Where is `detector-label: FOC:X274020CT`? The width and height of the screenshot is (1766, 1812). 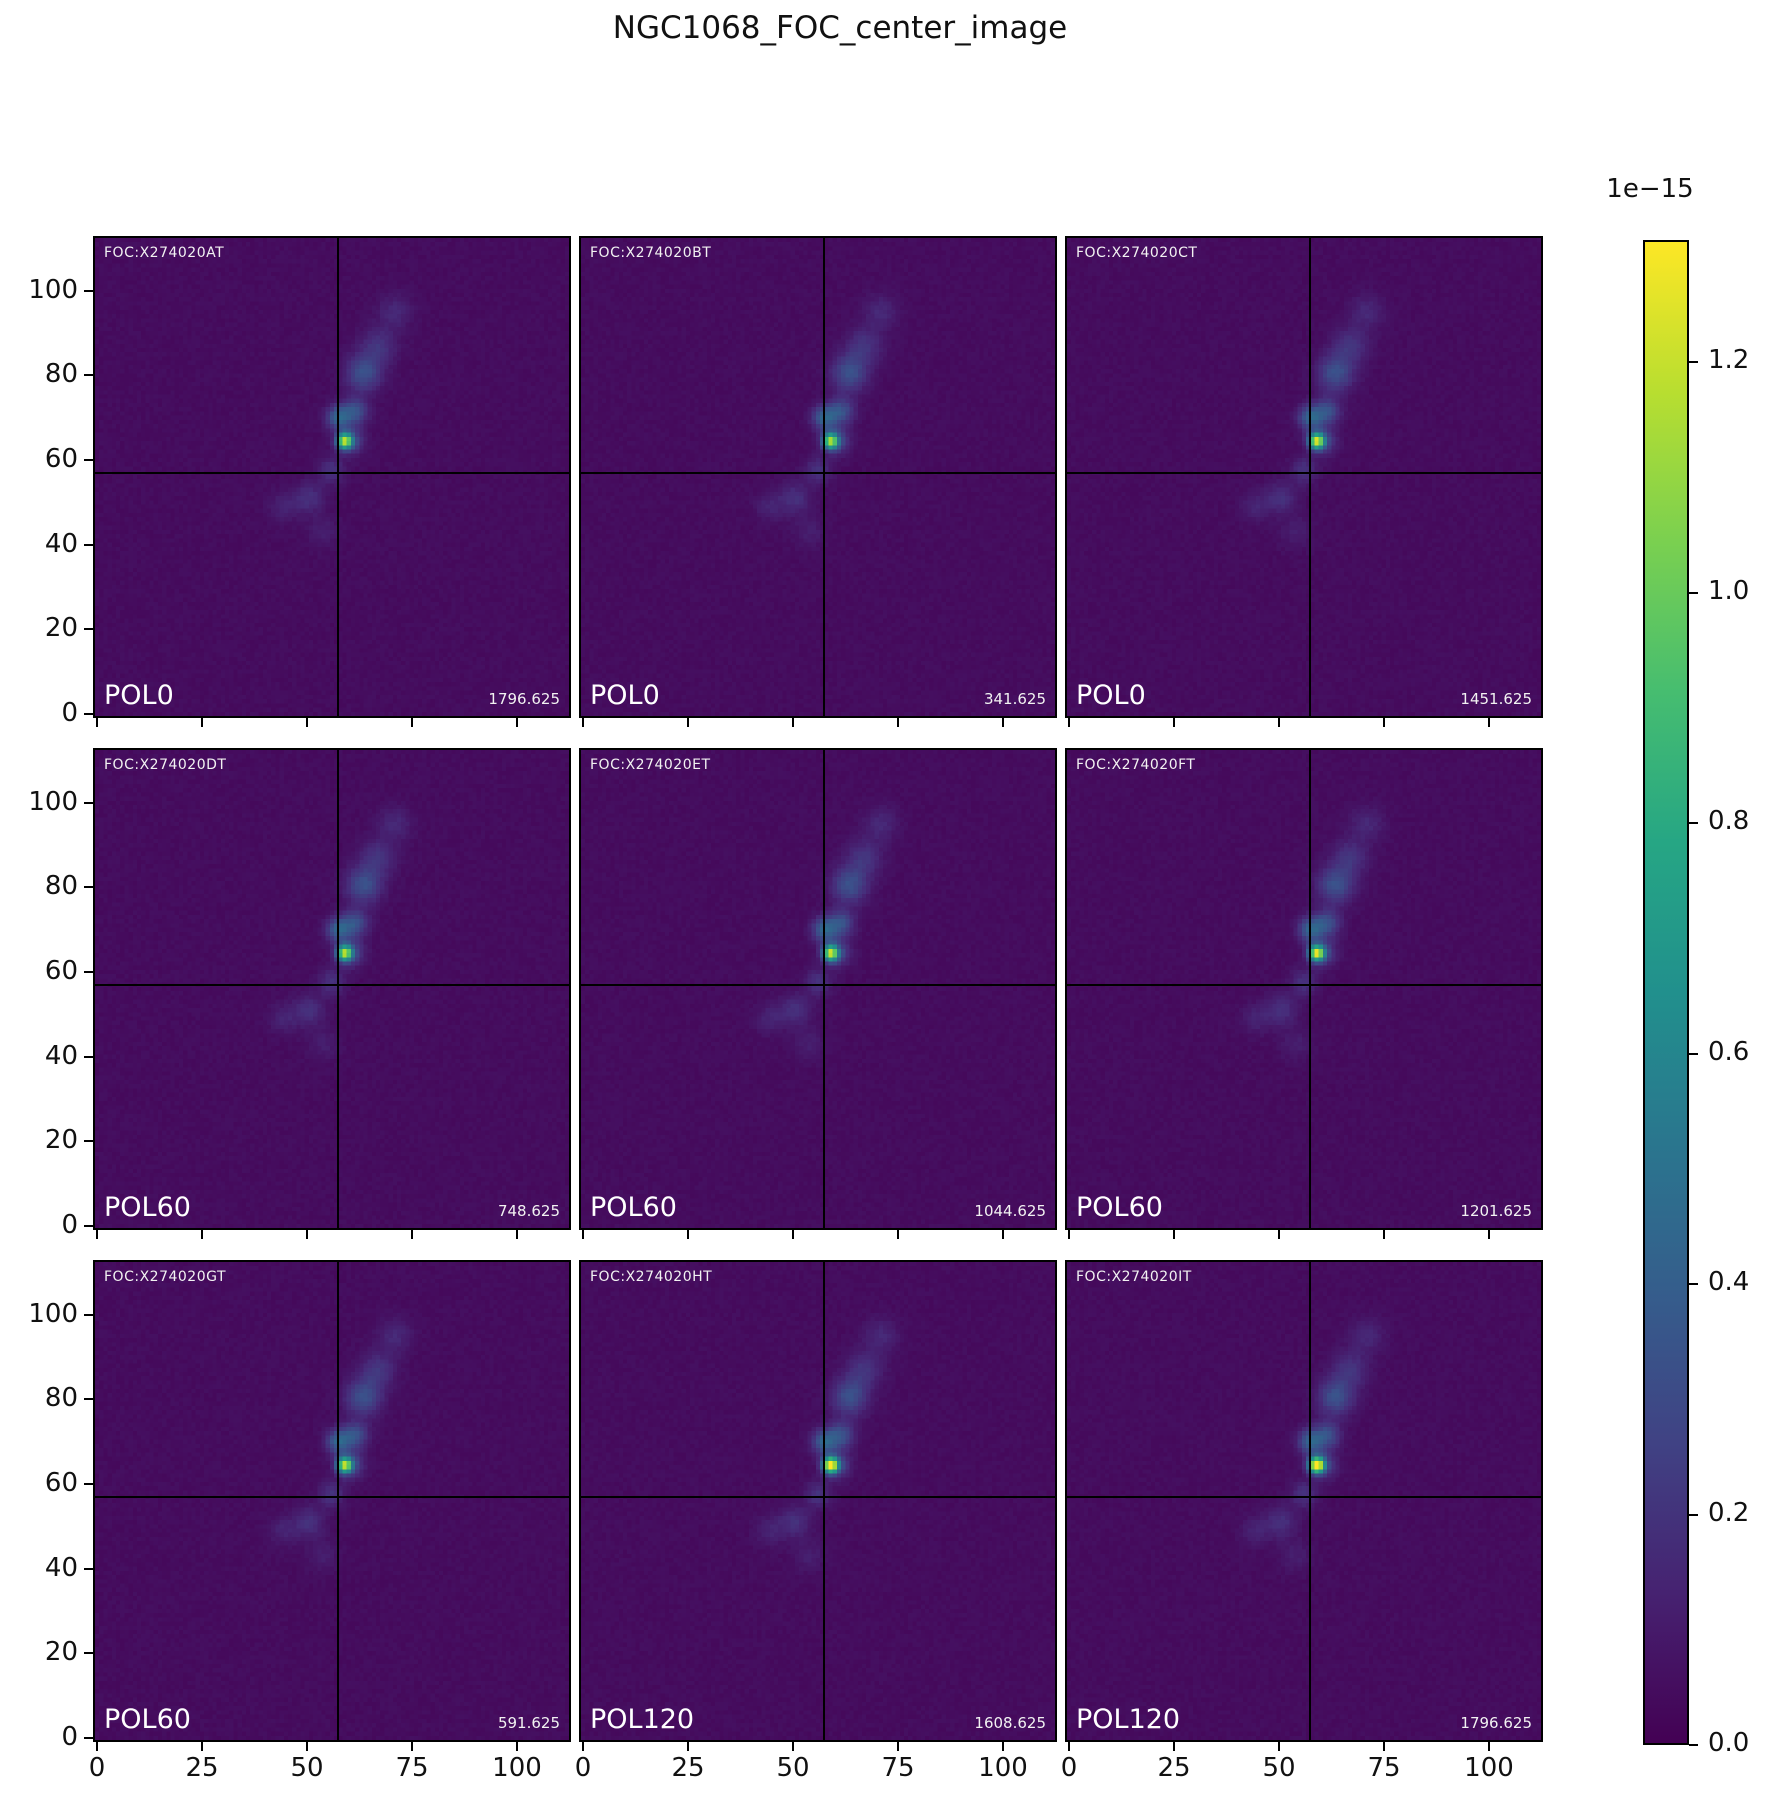
detector-label: FOC:X274020CT is located at coordinates (1137, 253).